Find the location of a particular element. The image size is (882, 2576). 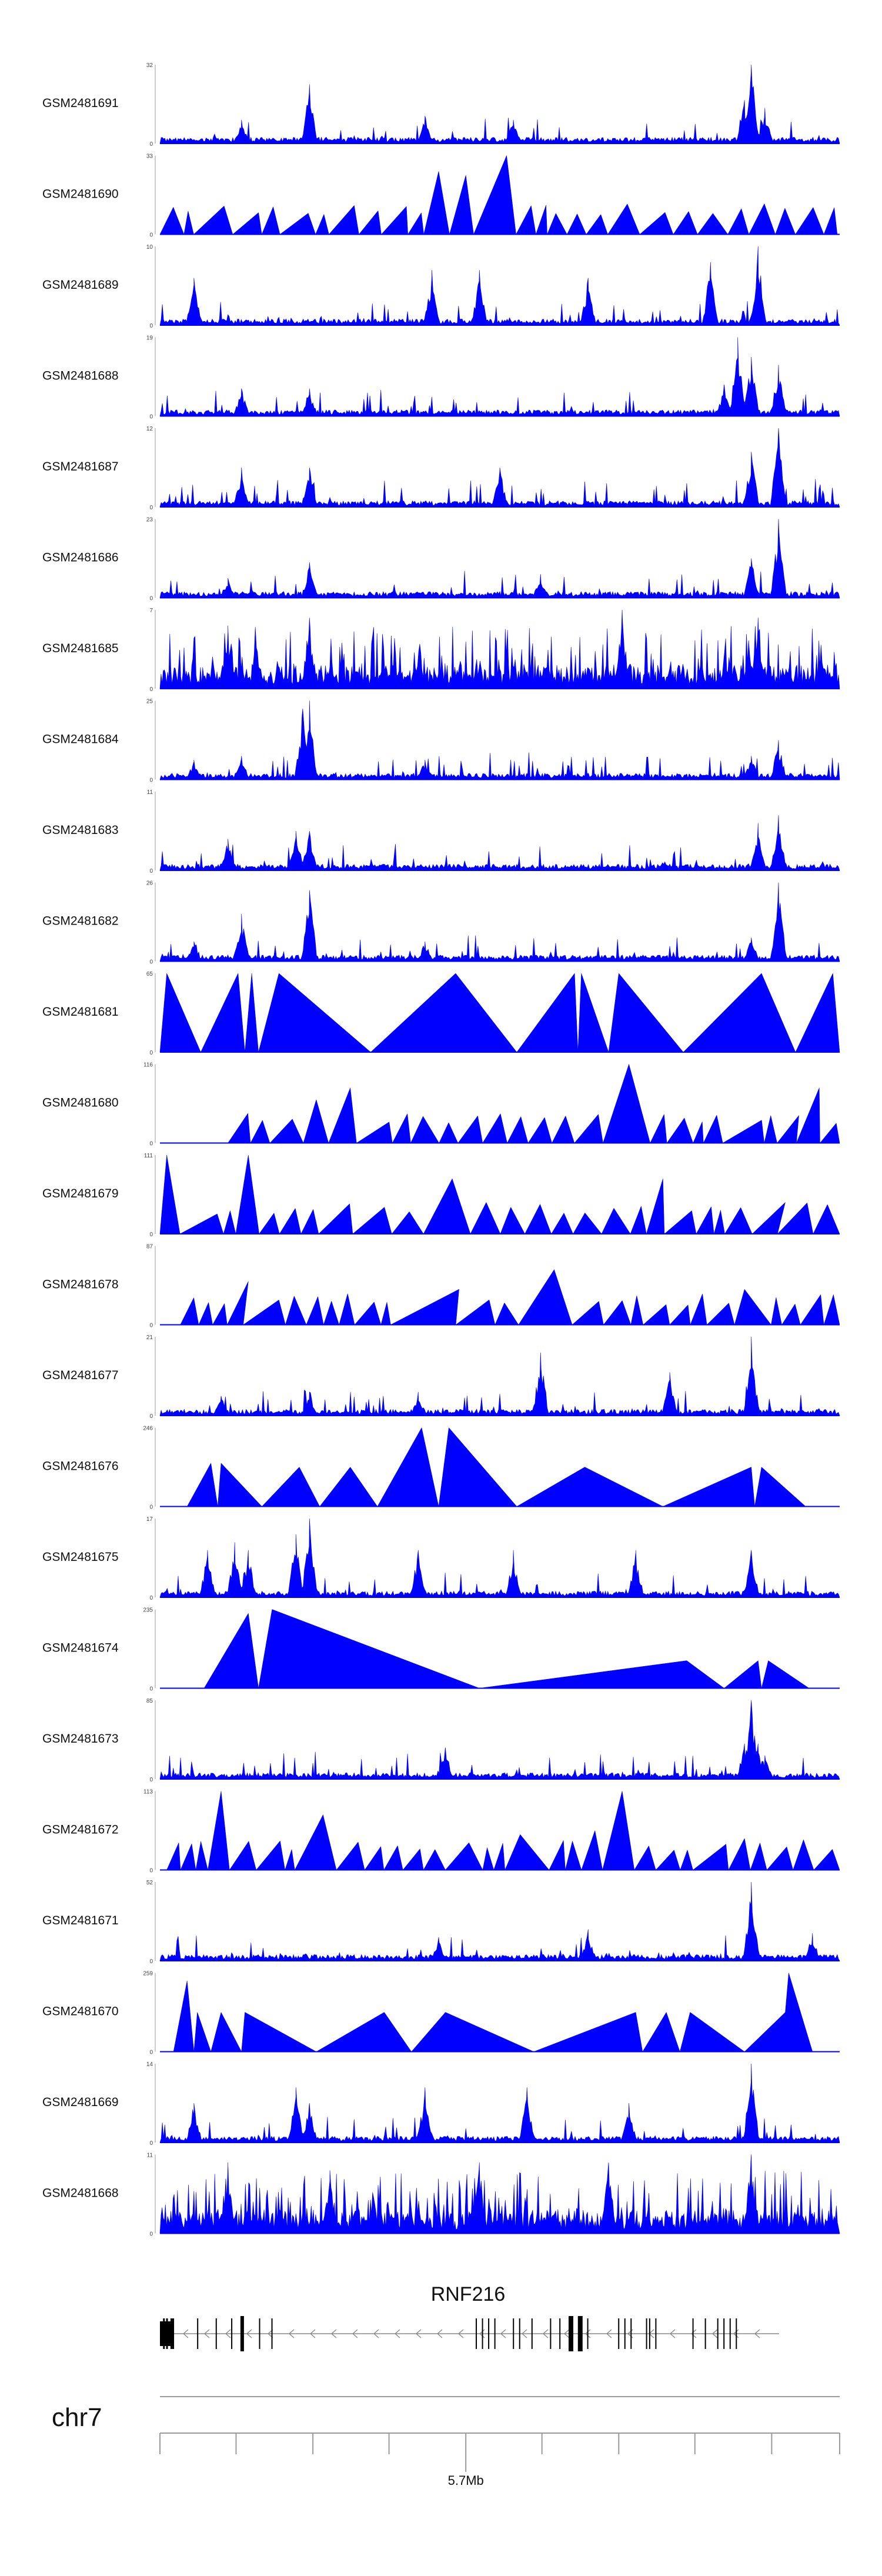

coverage-area-gsm2481670 is located at coordinates (493, 2013).